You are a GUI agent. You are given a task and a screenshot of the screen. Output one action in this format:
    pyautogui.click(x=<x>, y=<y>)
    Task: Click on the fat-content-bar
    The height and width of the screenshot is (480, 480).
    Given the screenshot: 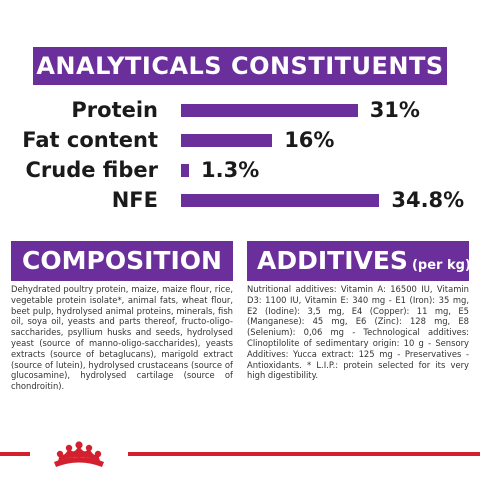 What is the action you would take?
    pyautogui.click(x=227, y=140)
    